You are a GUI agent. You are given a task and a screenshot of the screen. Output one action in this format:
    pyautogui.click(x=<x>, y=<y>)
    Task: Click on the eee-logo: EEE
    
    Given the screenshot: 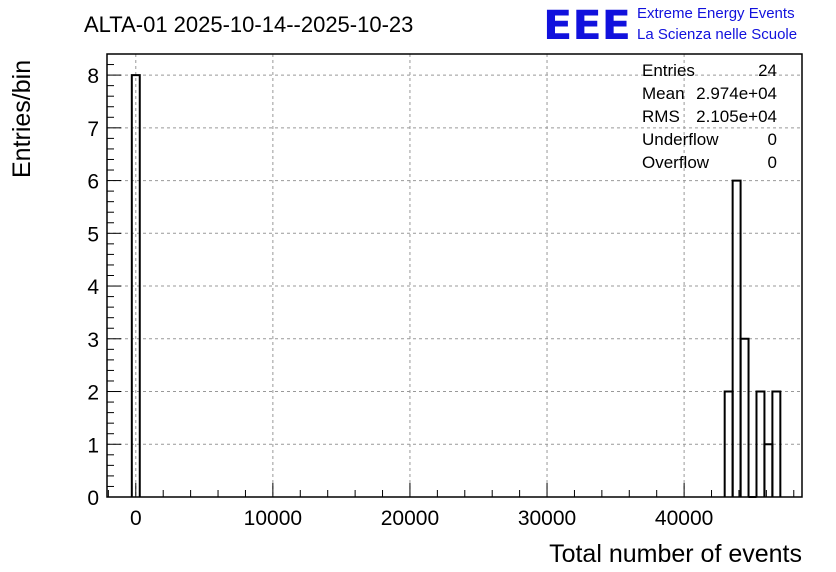 What is the action you would take?
    pyautogui.click(x=587, y=26)
    